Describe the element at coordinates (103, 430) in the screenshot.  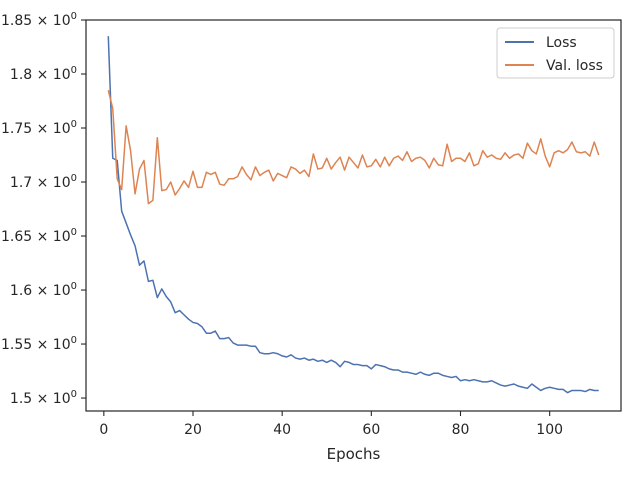
I see `x-tick-label: 0` at that location.